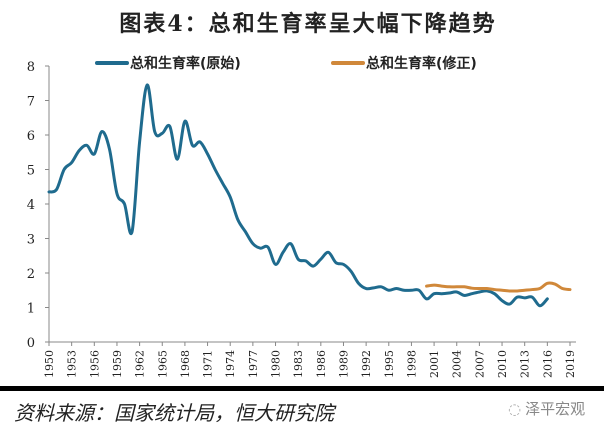  What do you see at coordinates (31, 309) in the screenshot?
I see `y-tick-label: 1` at bounding box center [31, 309].